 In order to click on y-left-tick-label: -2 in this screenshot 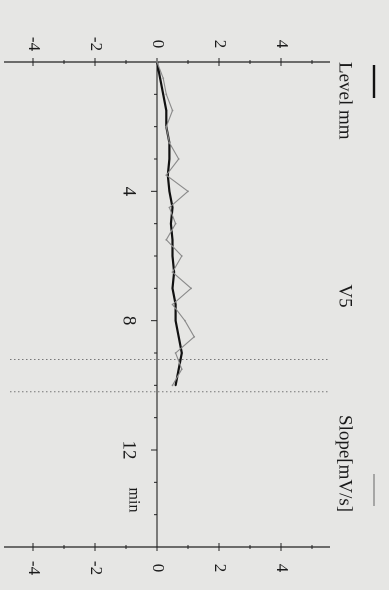, I will do `click(96, 44)`.